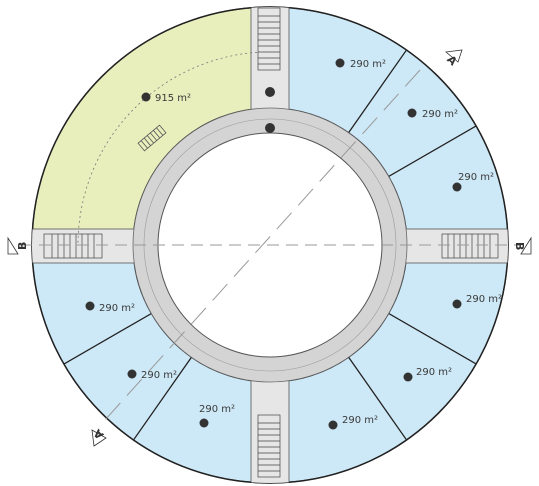  Describe the element at coordinates (152, 138) in the screenshot. I see `skylight-hatch` at that location.